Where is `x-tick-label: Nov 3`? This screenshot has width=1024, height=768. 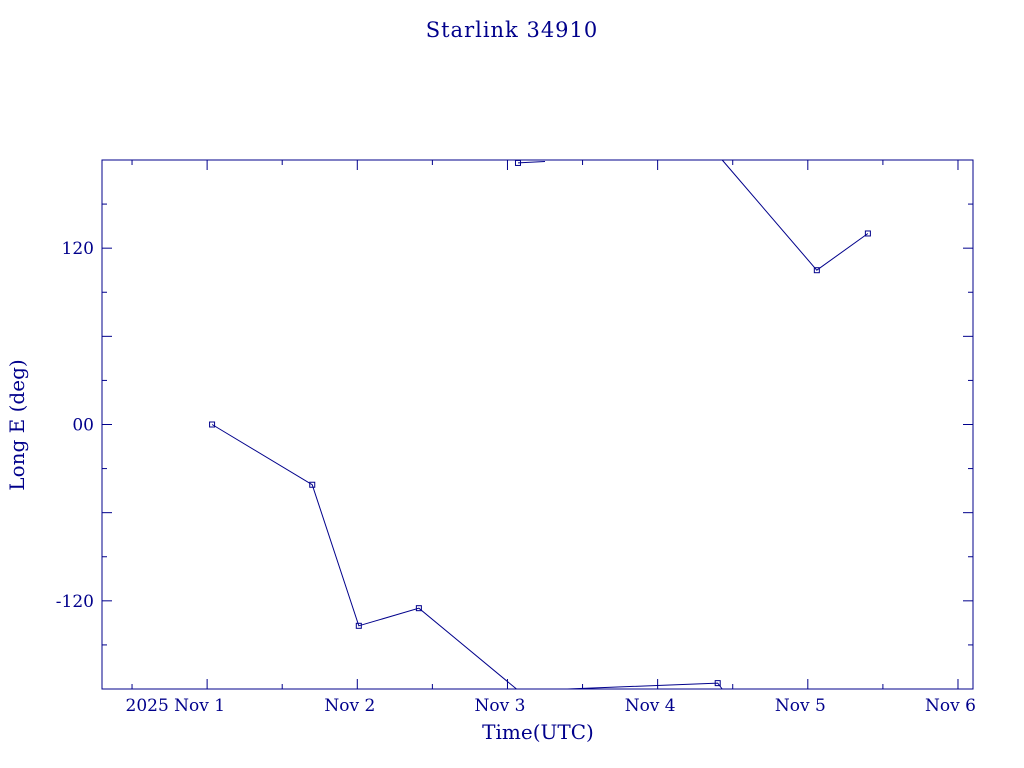 x-tick-label: Nov 3 is located at coordinates (500, 706).